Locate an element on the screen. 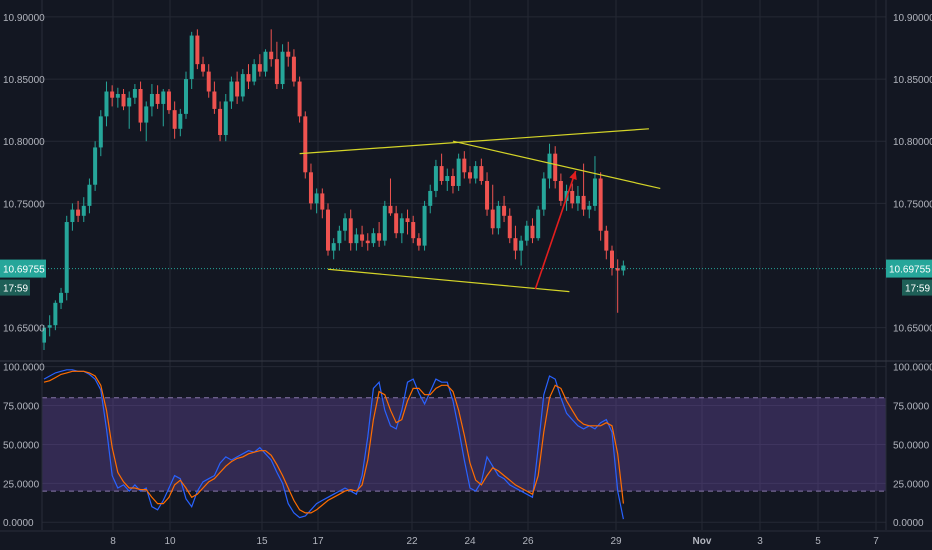  lower-trendline is located at coordinates (448, 280).